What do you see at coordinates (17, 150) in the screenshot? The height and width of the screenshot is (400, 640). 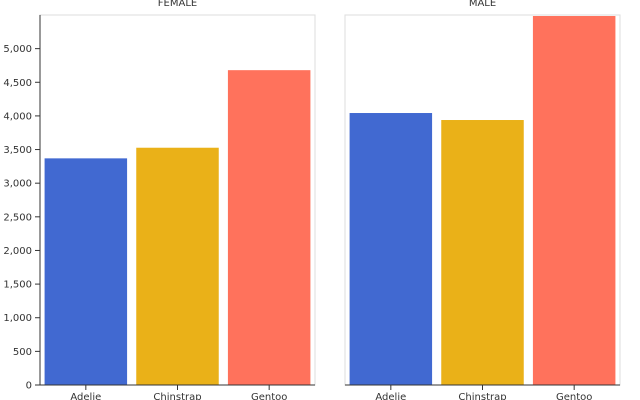 I see `y-tick-label: 3,500` at bounding box center [17, 150].